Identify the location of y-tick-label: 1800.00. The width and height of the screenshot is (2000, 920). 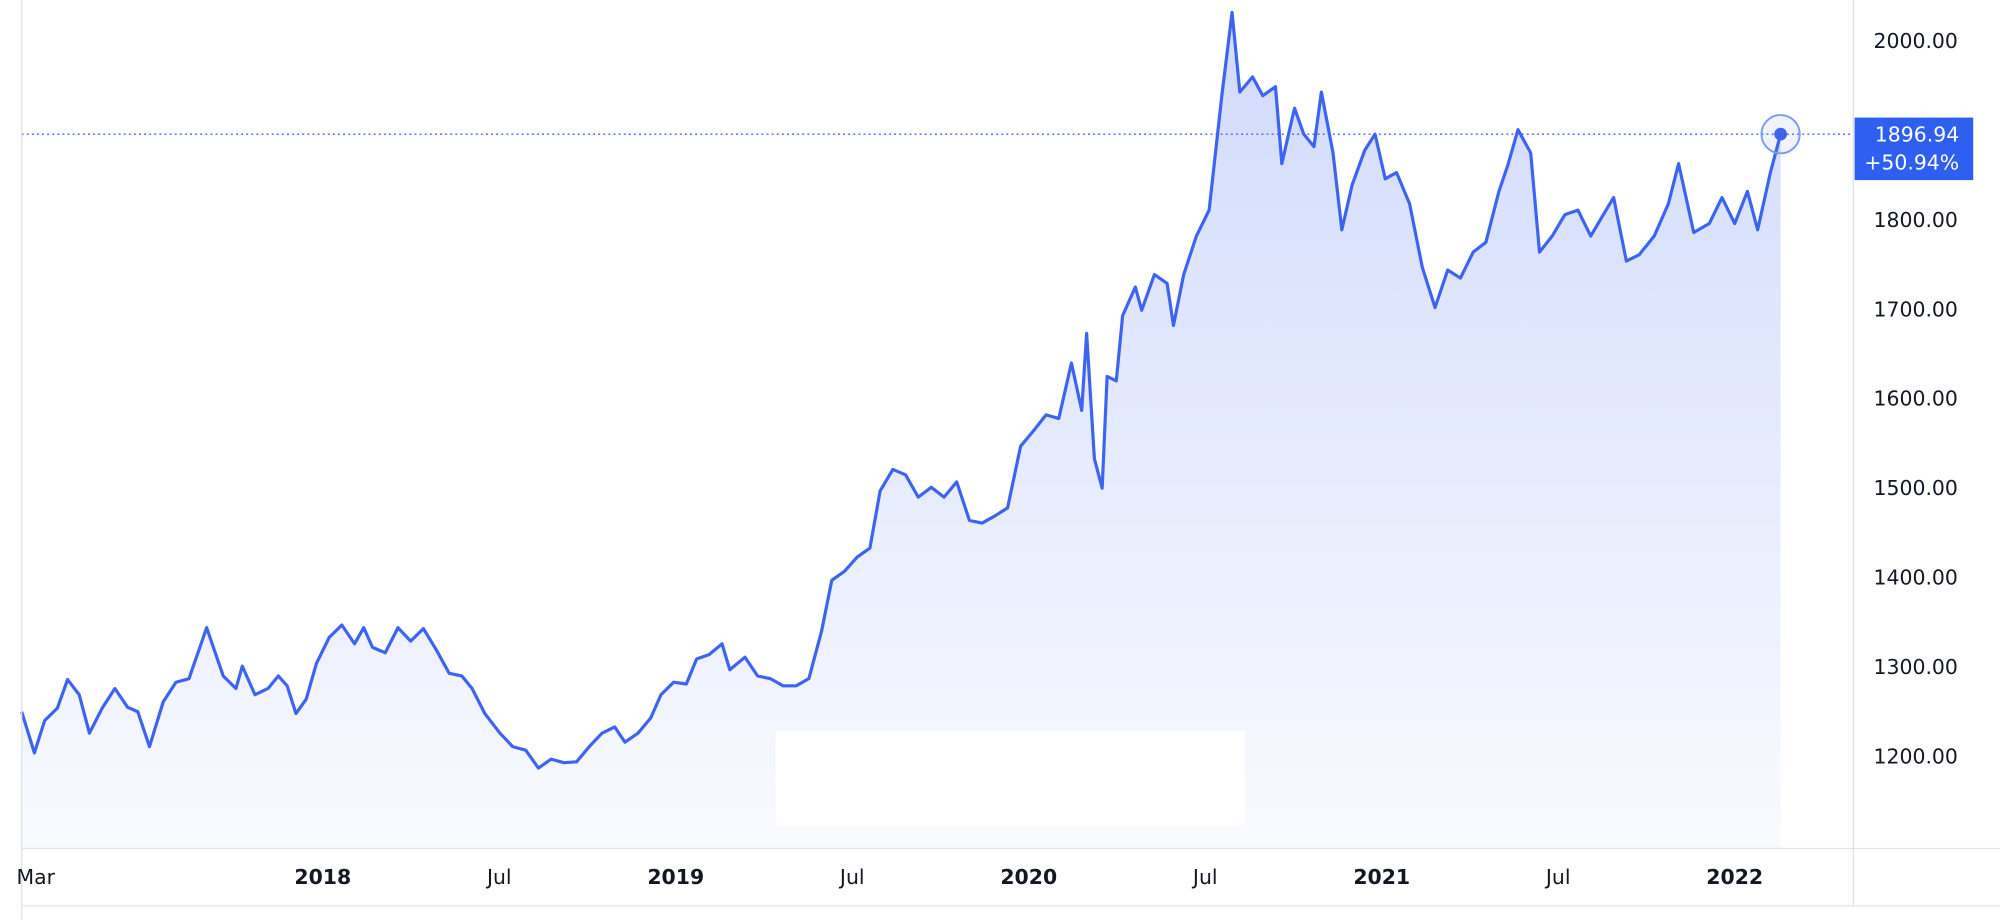
(1916, 220).